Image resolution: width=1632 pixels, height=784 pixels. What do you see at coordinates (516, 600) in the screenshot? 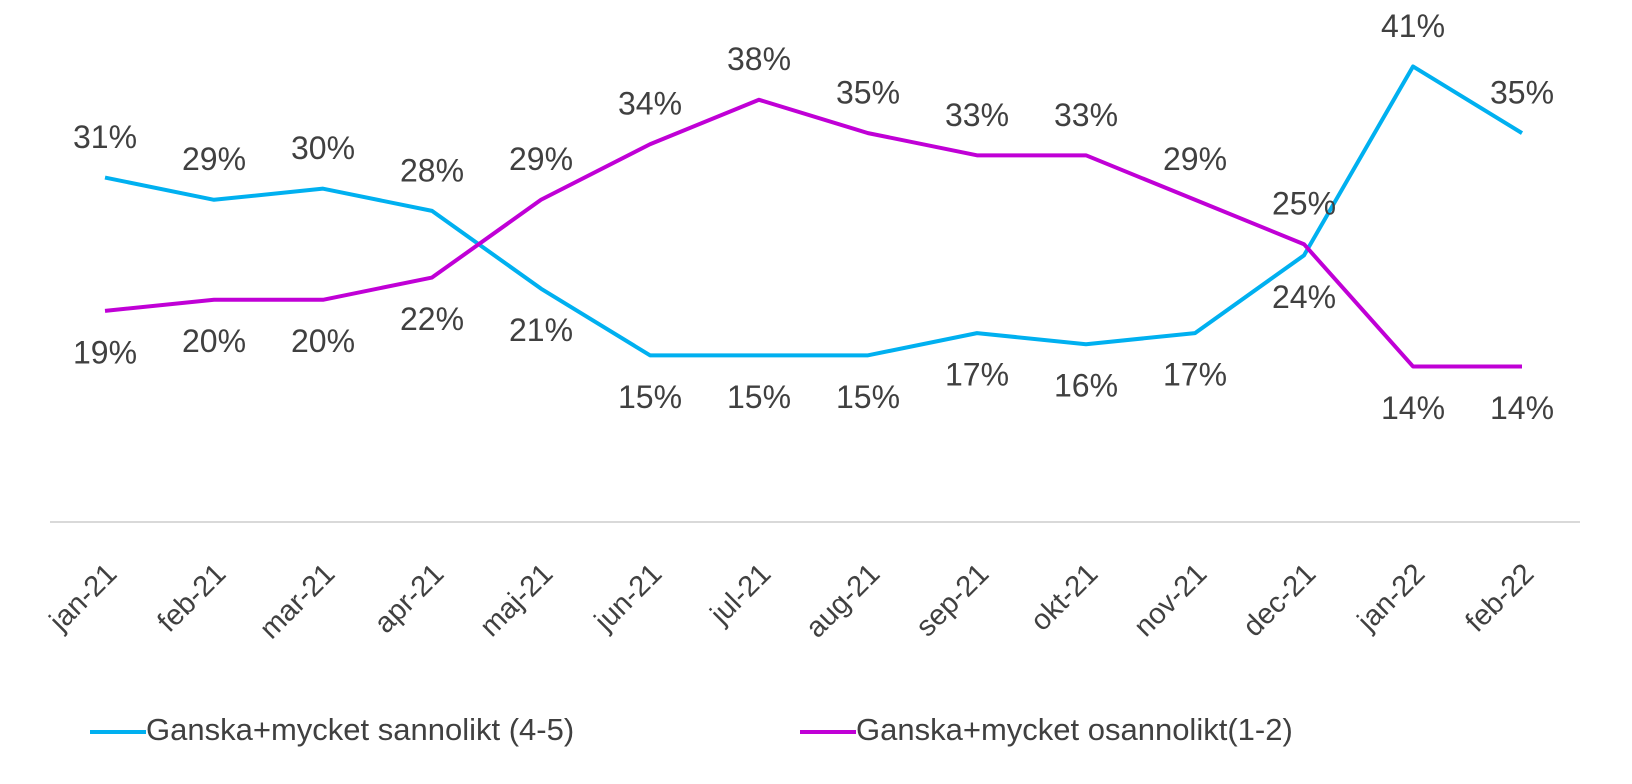
I see `x-tick-label: maj-21` at bounding box center [516, 600].